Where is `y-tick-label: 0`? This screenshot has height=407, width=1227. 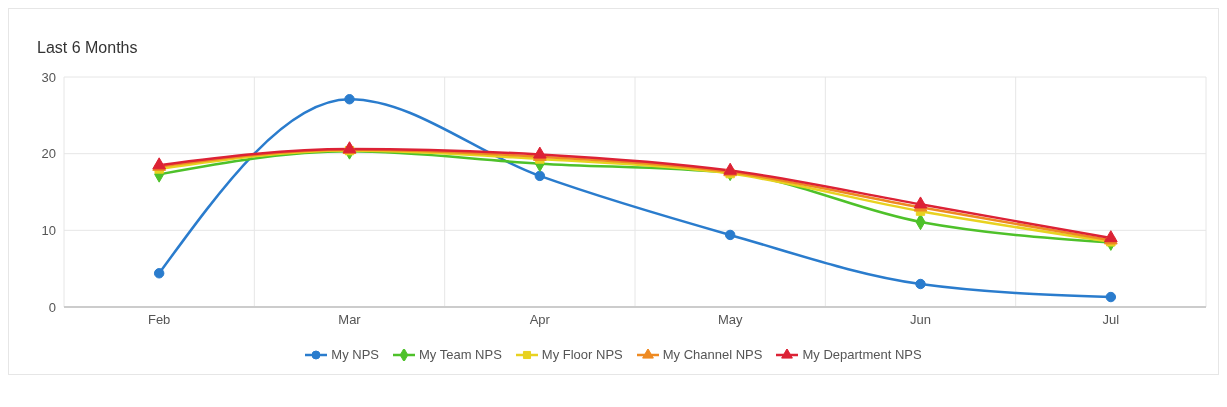 y-tick-label: 0 is located at coordinates (52, 307).